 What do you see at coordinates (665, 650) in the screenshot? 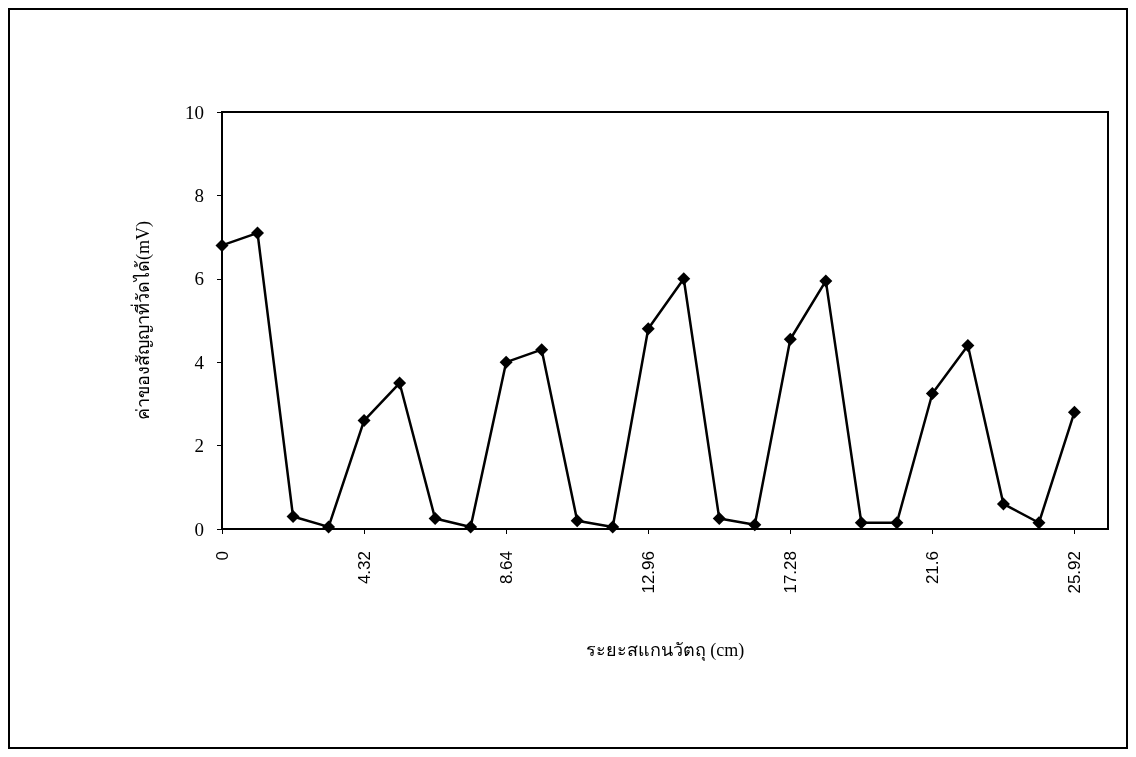
I see `x-axis-title: ระยะสแกนวัตถุ (cm)` at bounding box center [665, 650].